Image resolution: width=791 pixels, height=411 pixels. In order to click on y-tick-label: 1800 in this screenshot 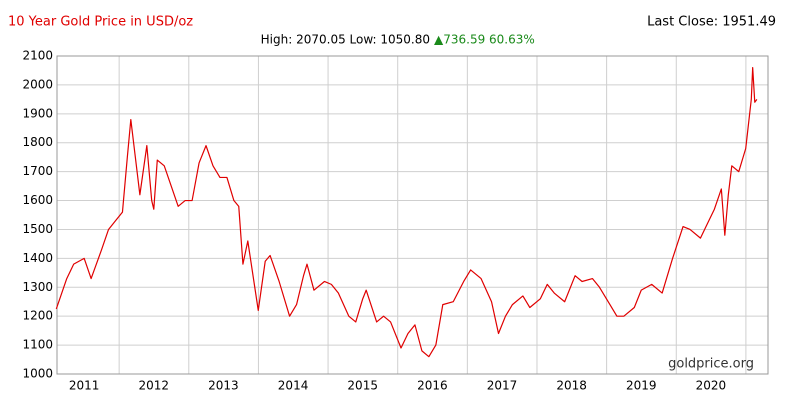, I will do `click(37, 142)`.